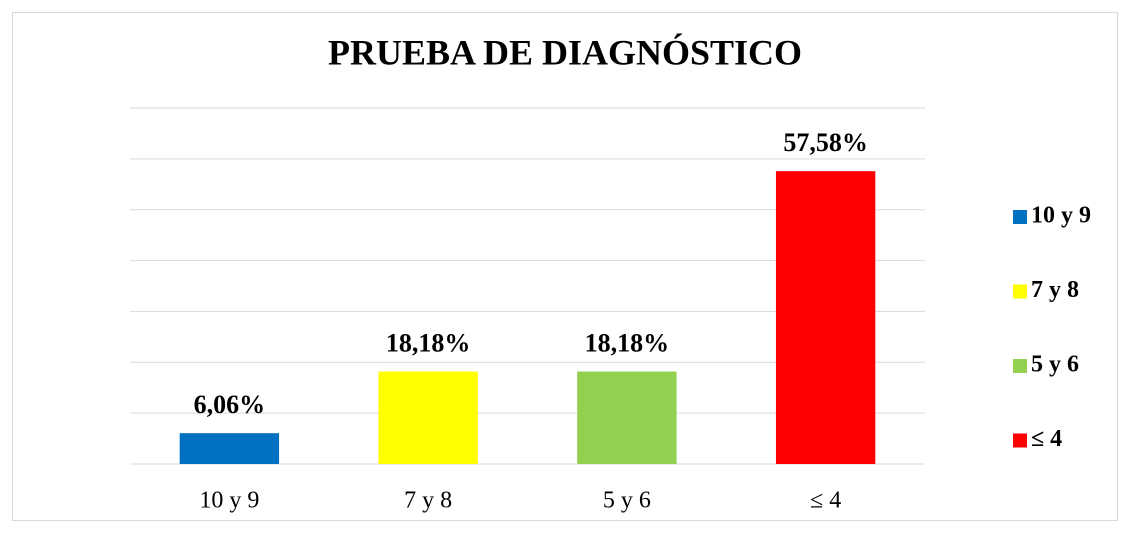 This screenshot has height=534, width=1130. I want to click on legend-label: 7 y 8, so click(1055, 290).